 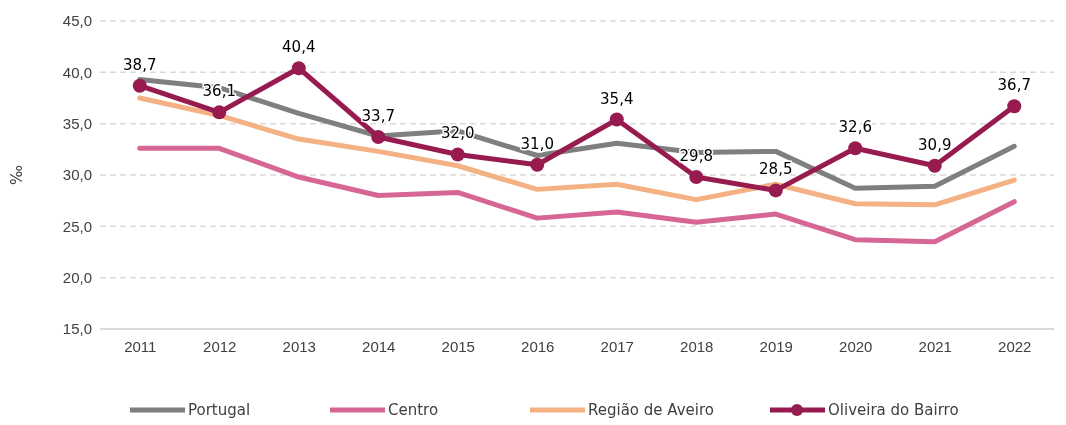 I want to click on y-tick-label: 15,0, so click(x=77, y=329).